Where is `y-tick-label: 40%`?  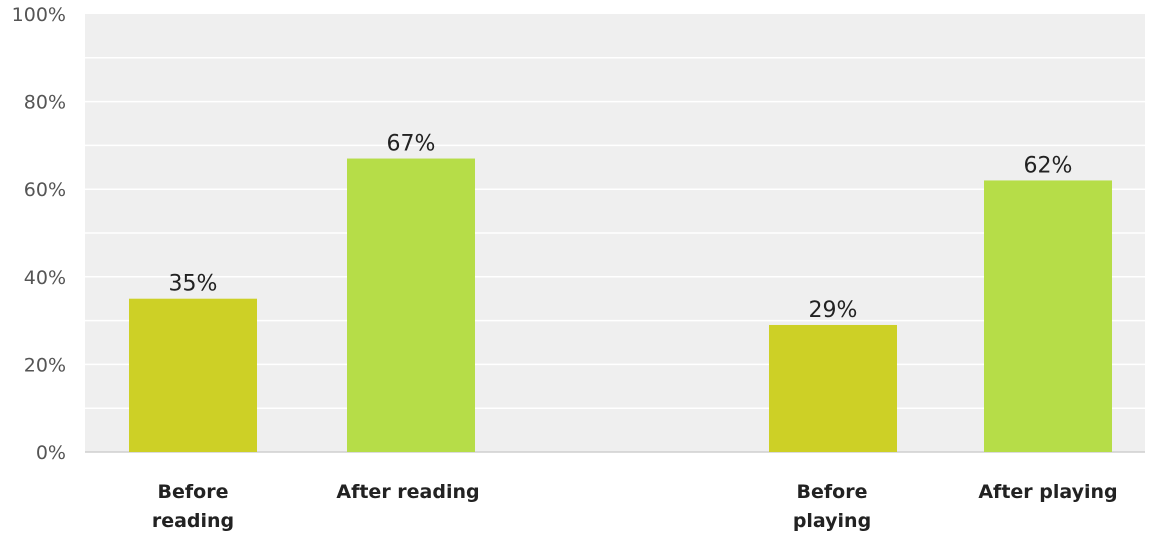 y-tick-label: 40% is located at coordinates (45, 278).